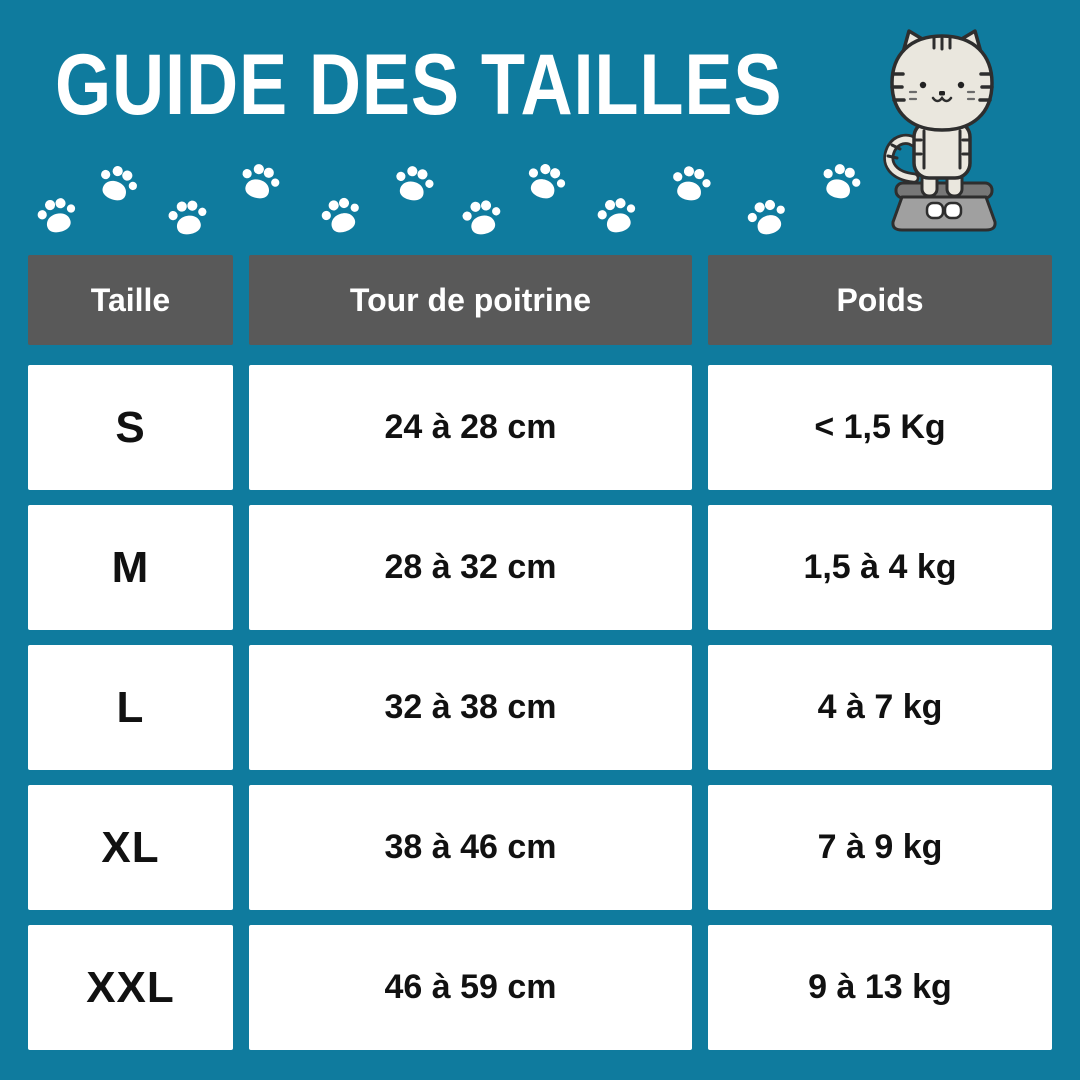  Describe the element at coordinates (130, 987) in the screenshot. I see `size-cell: XXL` at that location.